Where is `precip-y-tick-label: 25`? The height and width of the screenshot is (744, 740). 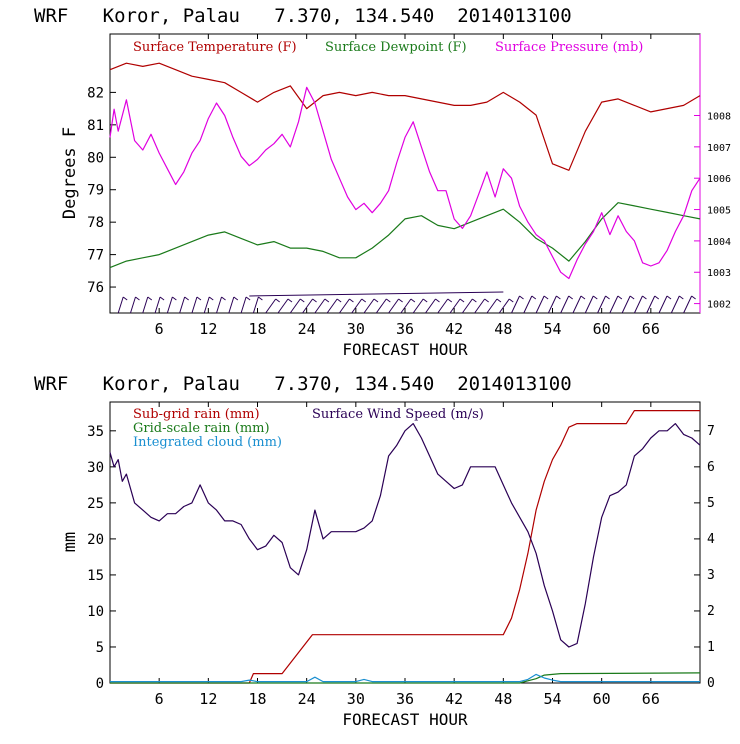
precip-y-tick-label: 25 is located at coordinates (95, 504).